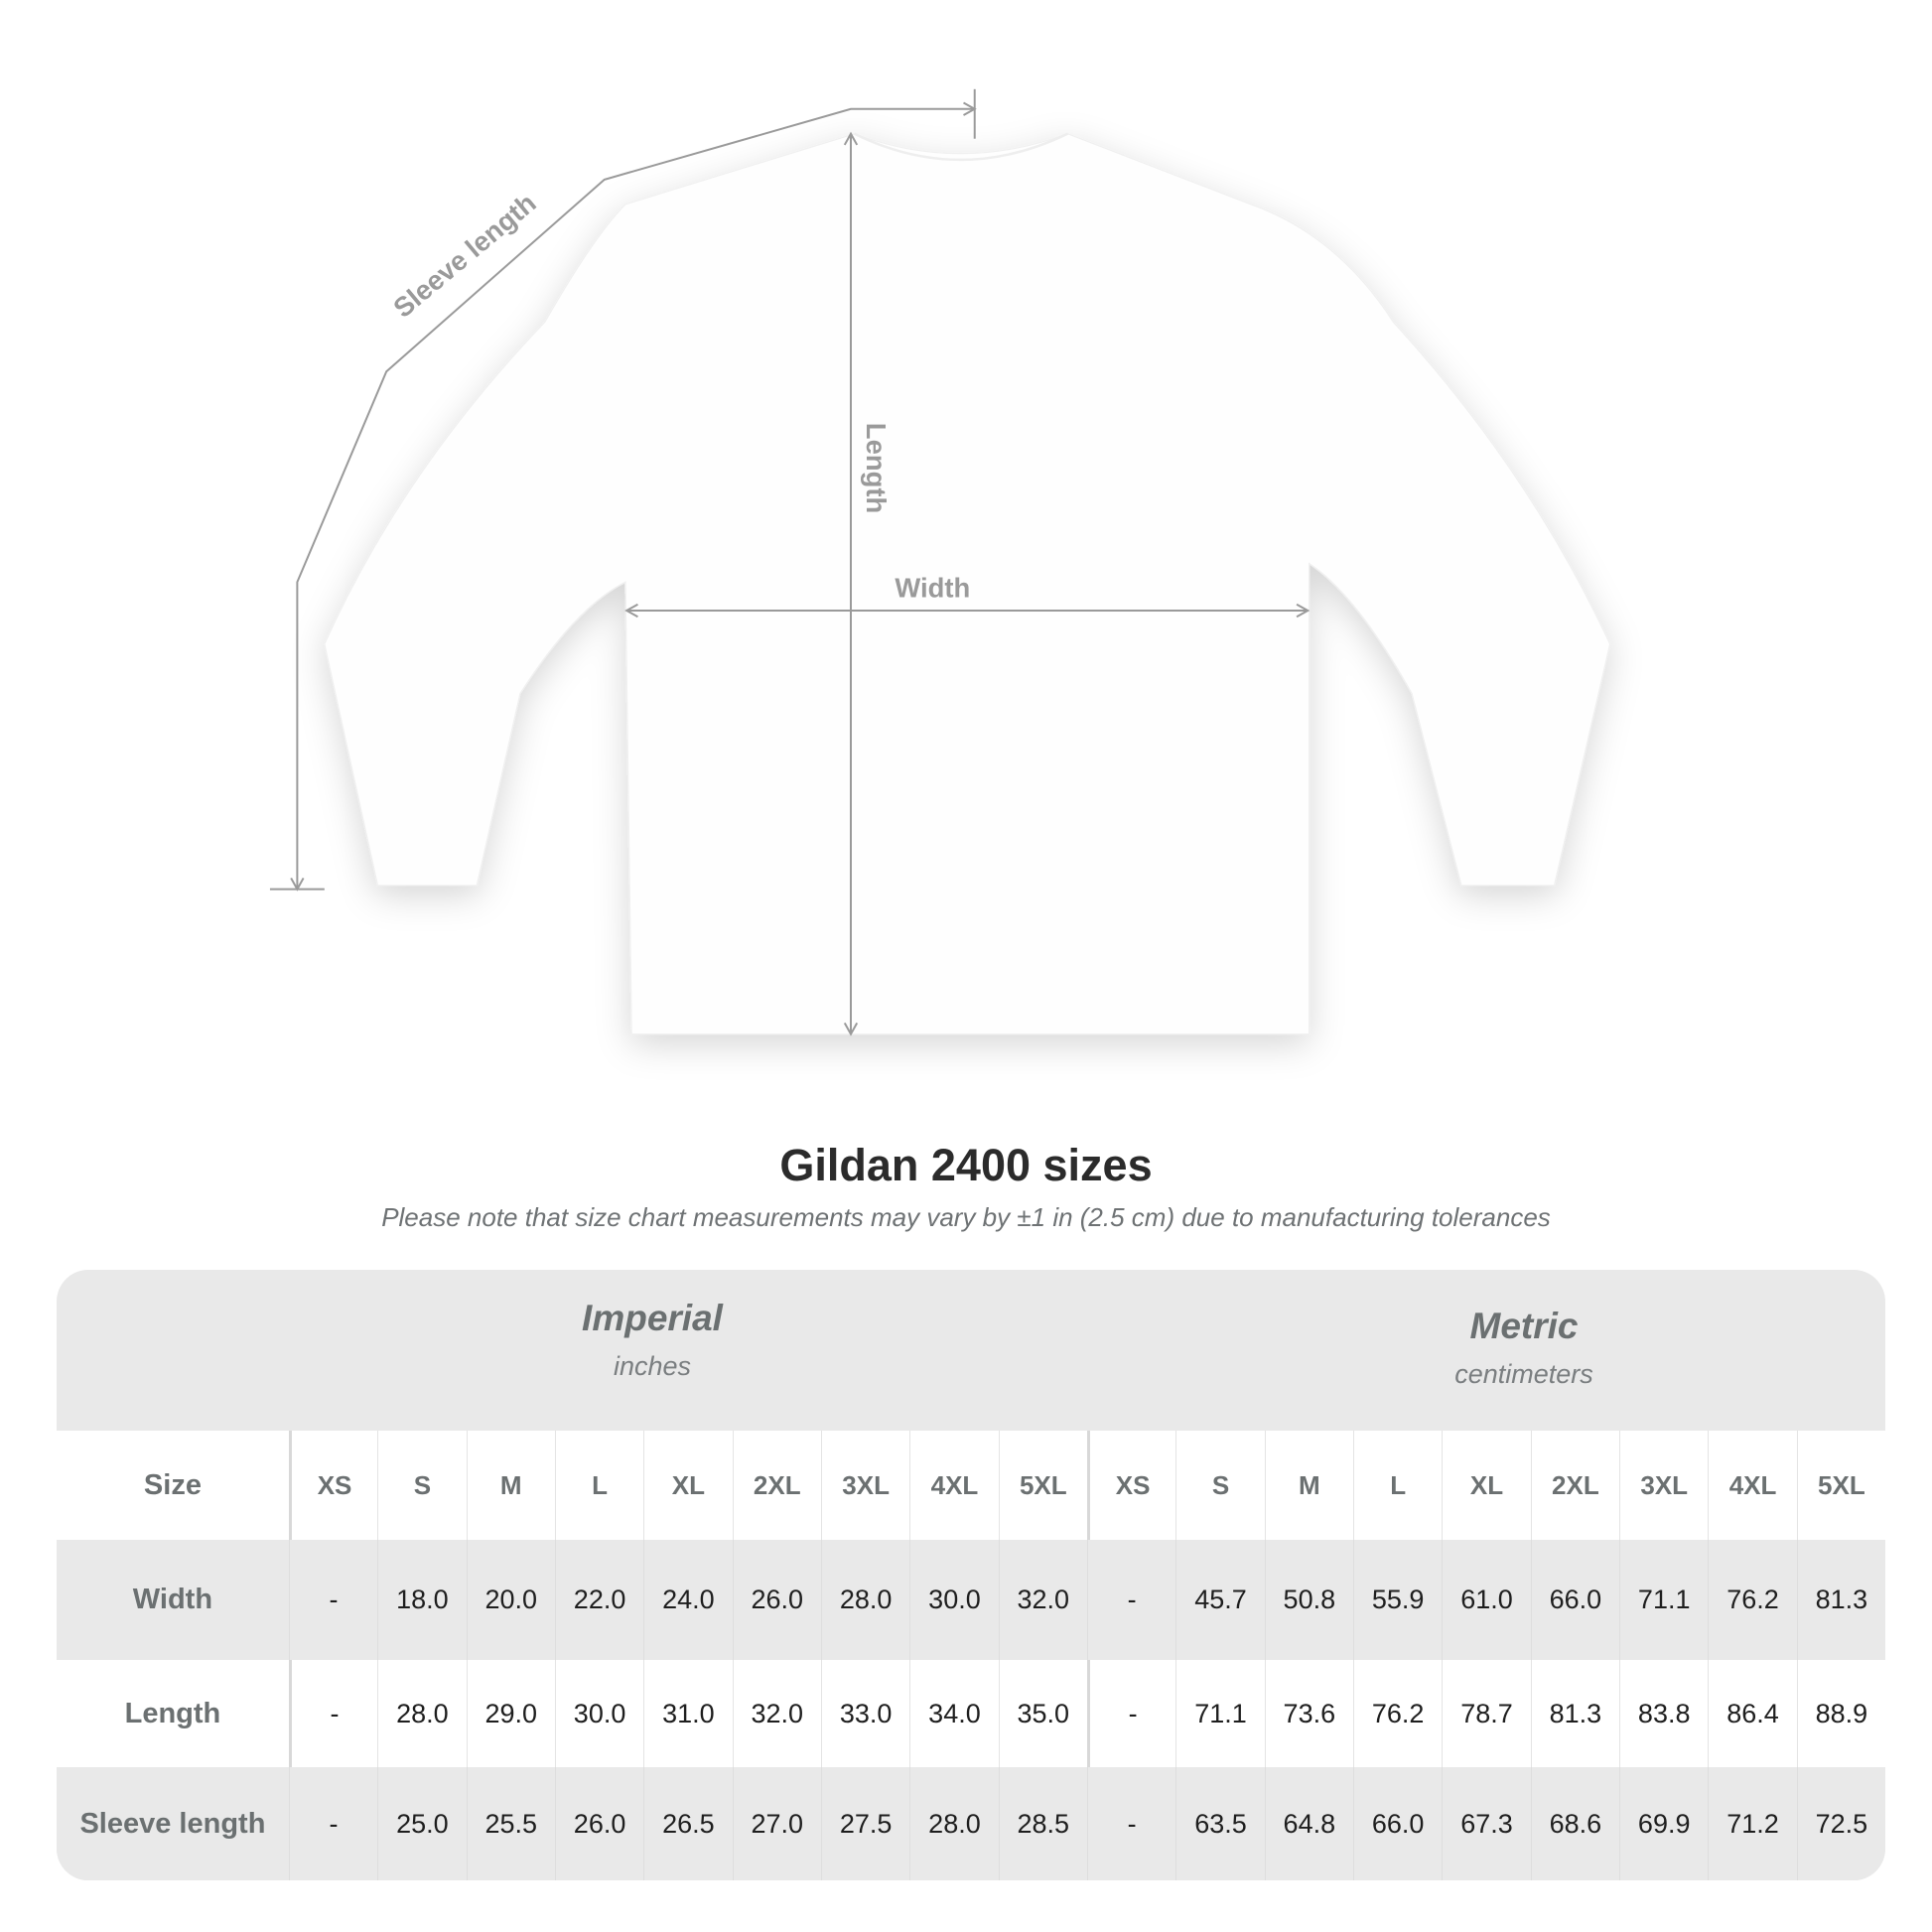 This screenshot has height=1932, width=1932. I want to click on value-cell: 26.5, so click(687, 1823).